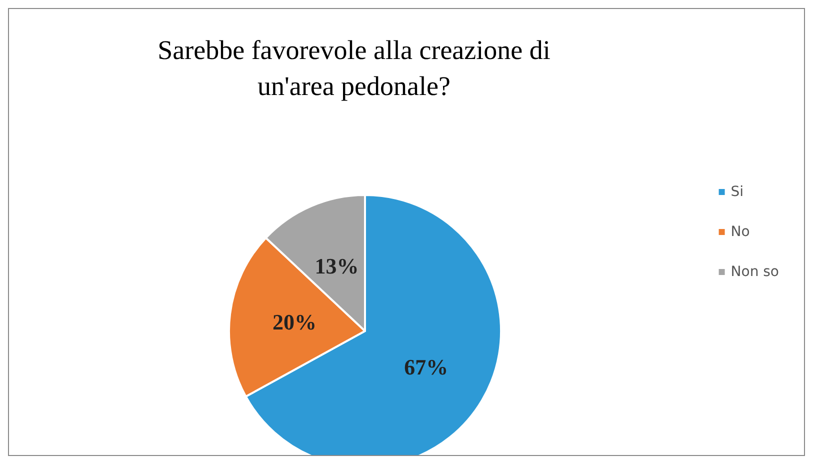 This screenshot has width=813, height=464. I want to click on legend-label: Si, so click(737, 192).